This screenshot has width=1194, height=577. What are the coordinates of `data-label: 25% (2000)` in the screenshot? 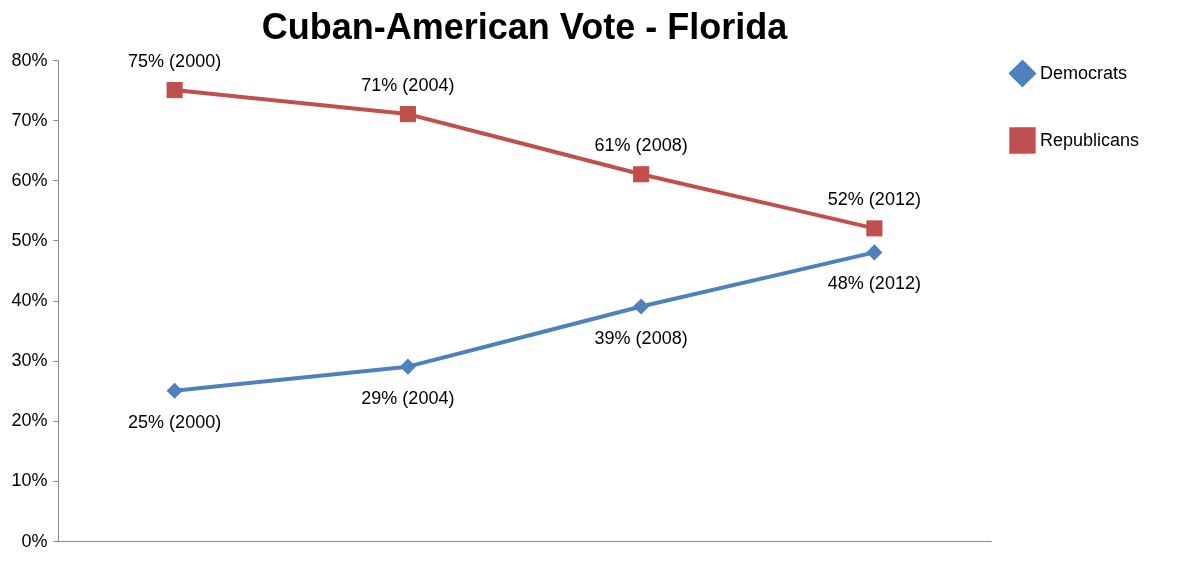 It's located at (175, 421).